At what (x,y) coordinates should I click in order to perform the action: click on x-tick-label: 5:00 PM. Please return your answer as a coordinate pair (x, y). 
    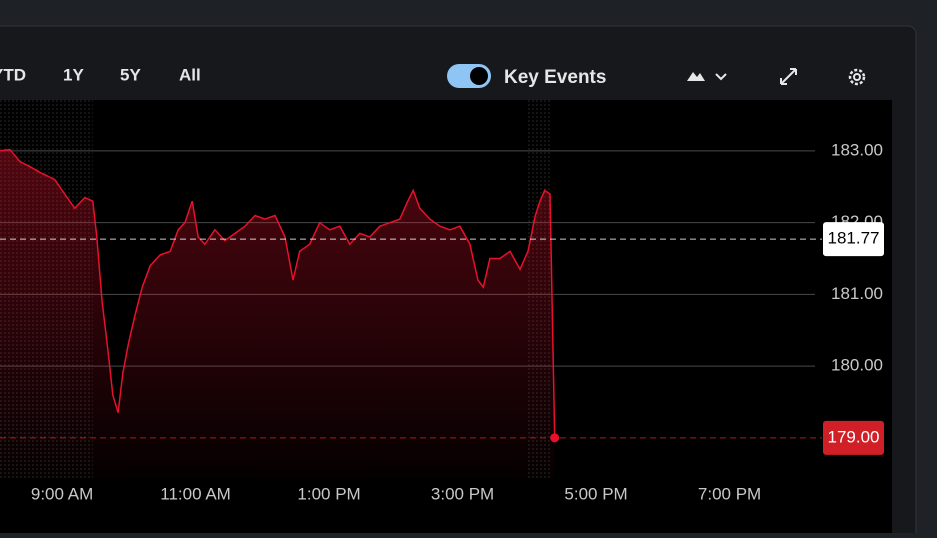
    Looking at the image, I should click on (595, 493).